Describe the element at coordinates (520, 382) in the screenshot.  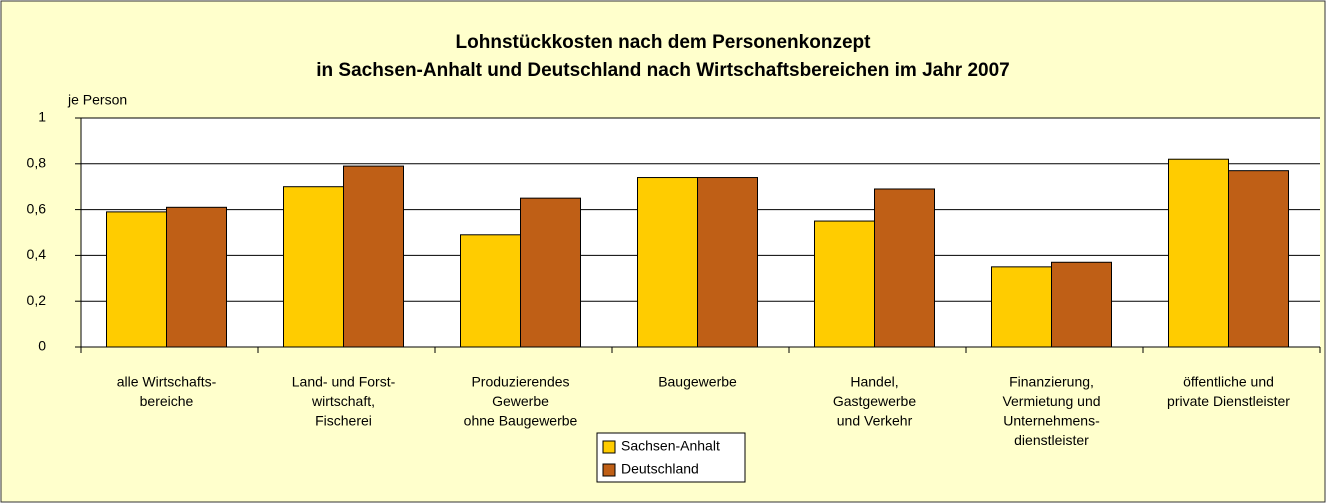
I see `x-tick-label: Produzierendes` at that location.